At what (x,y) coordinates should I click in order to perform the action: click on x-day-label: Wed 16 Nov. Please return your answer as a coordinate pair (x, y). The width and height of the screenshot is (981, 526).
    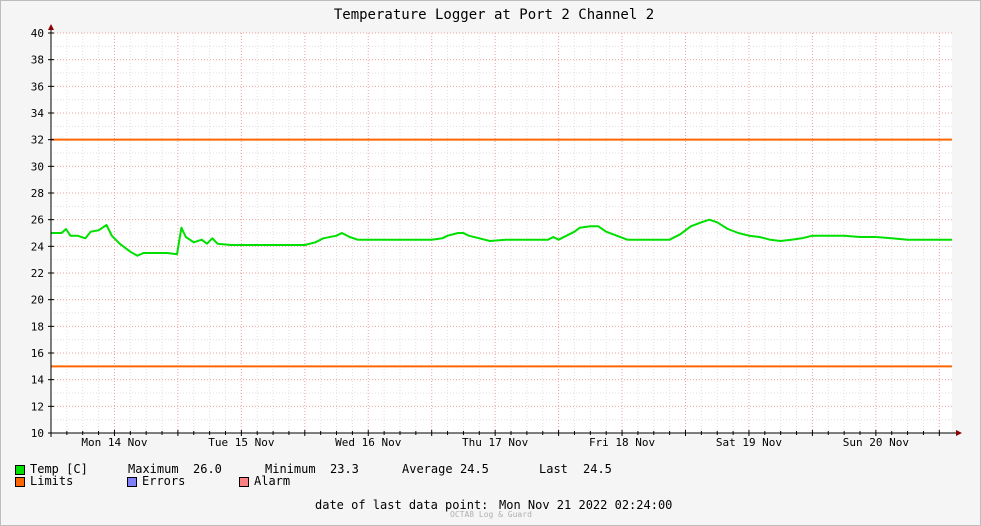
    Looking at the image, I should click on (368, 442).